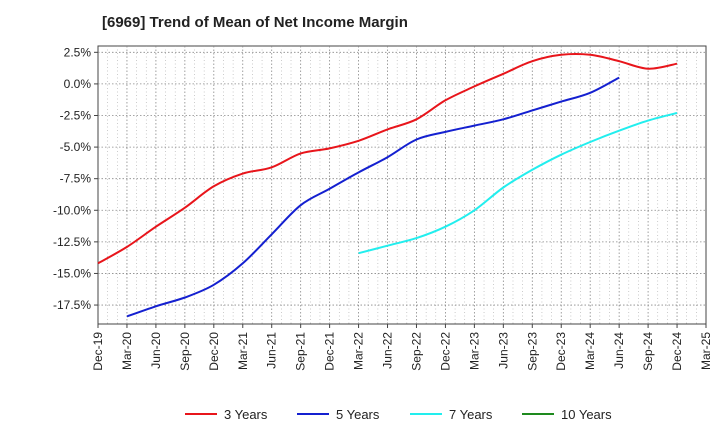 The image size is (720, 440). What do you see at coordinates (243, 351) in the screenshot?
I see `x-tick-label: Mar-21` at bounding box center [243, 351].